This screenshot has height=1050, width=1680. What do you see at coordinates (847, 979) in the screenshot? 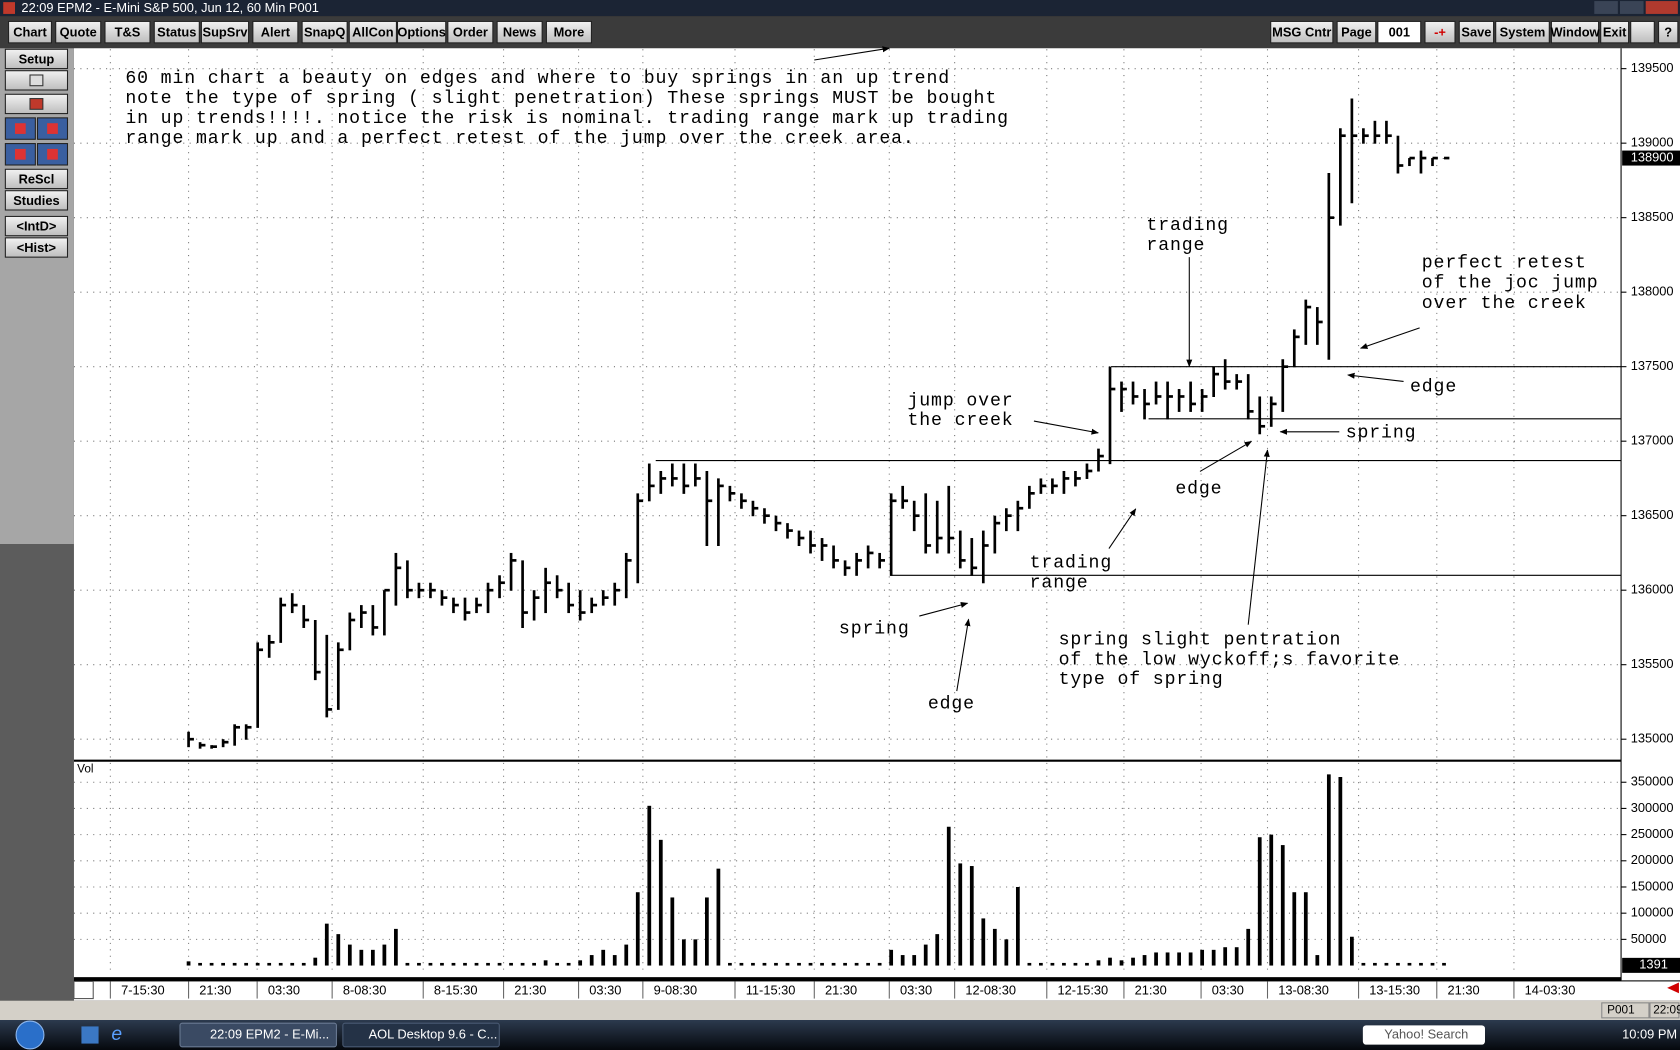
I see `time-axis-bar` at bounding box center [847, 979].